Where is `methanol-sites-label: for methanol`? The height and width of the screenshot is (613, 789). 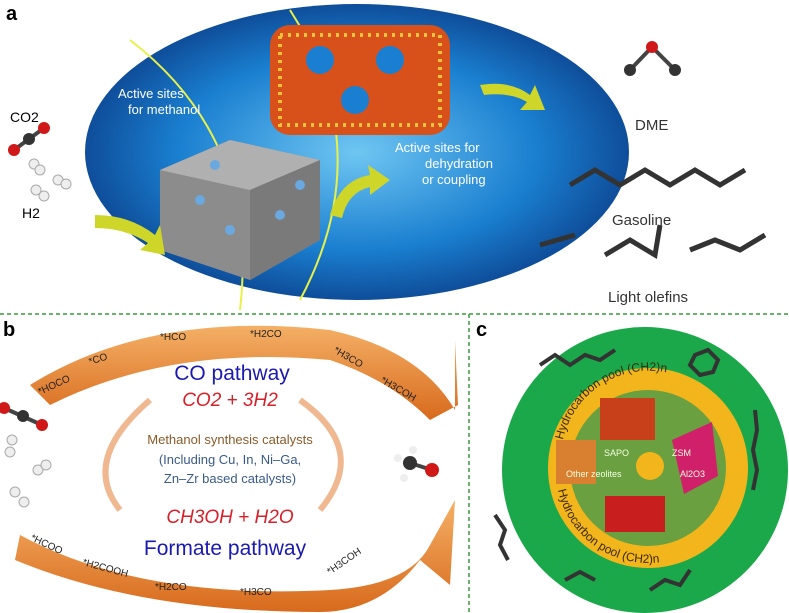
methanol-sites-label: for methanol is located at coordinates (164, 109).